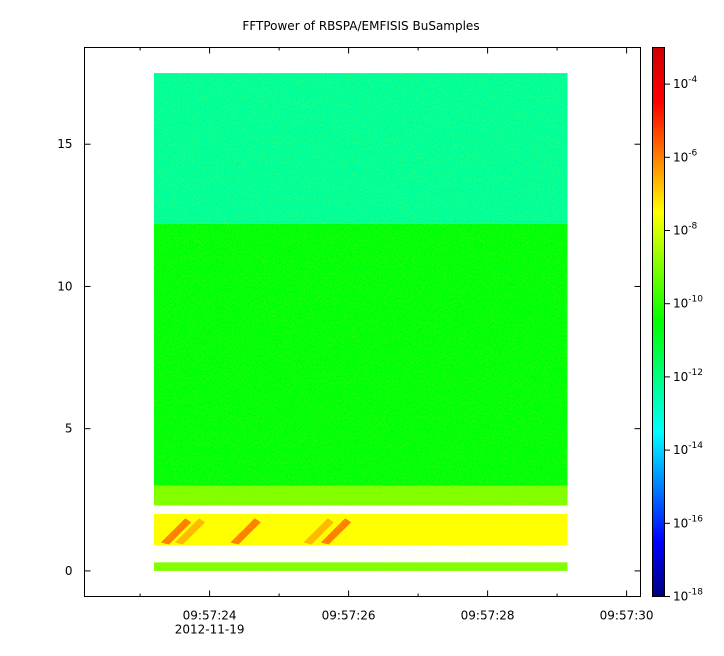 The image size is (724, 656). I want to click on x-tick-label: 09:57:28, so click(488, 616).